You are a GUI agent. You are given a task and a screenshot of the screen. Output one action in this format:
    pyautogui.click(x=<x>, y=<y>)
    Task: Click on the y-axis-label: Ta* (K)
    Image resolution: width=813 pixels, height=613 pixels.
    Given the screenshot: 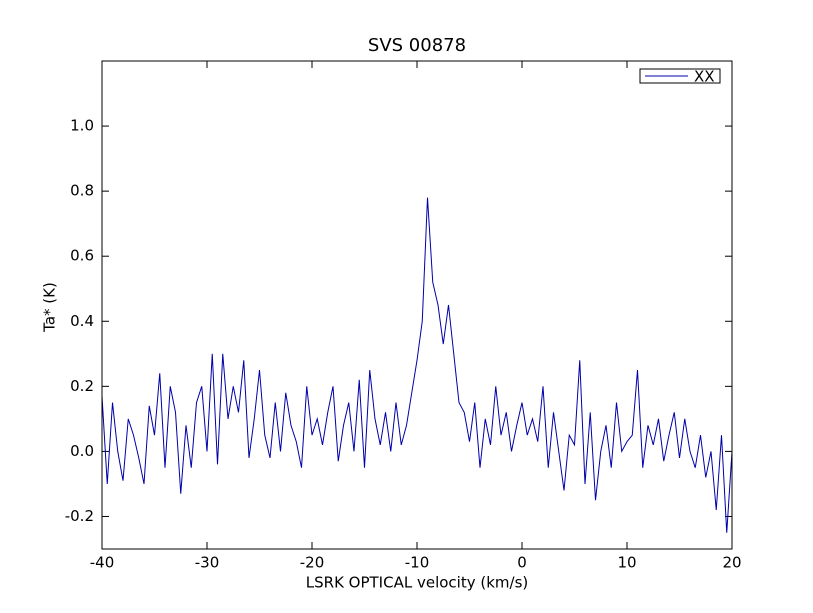 What is the action you would take?
    pyautogui.click(x=50, y=307)
    